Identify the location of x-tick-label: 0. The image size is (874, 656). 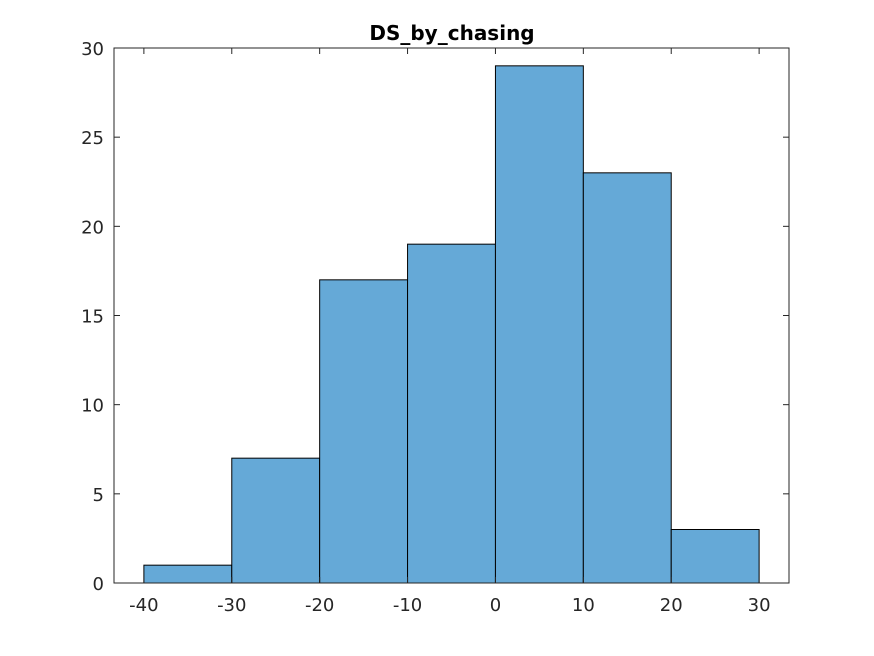
(495, 605).